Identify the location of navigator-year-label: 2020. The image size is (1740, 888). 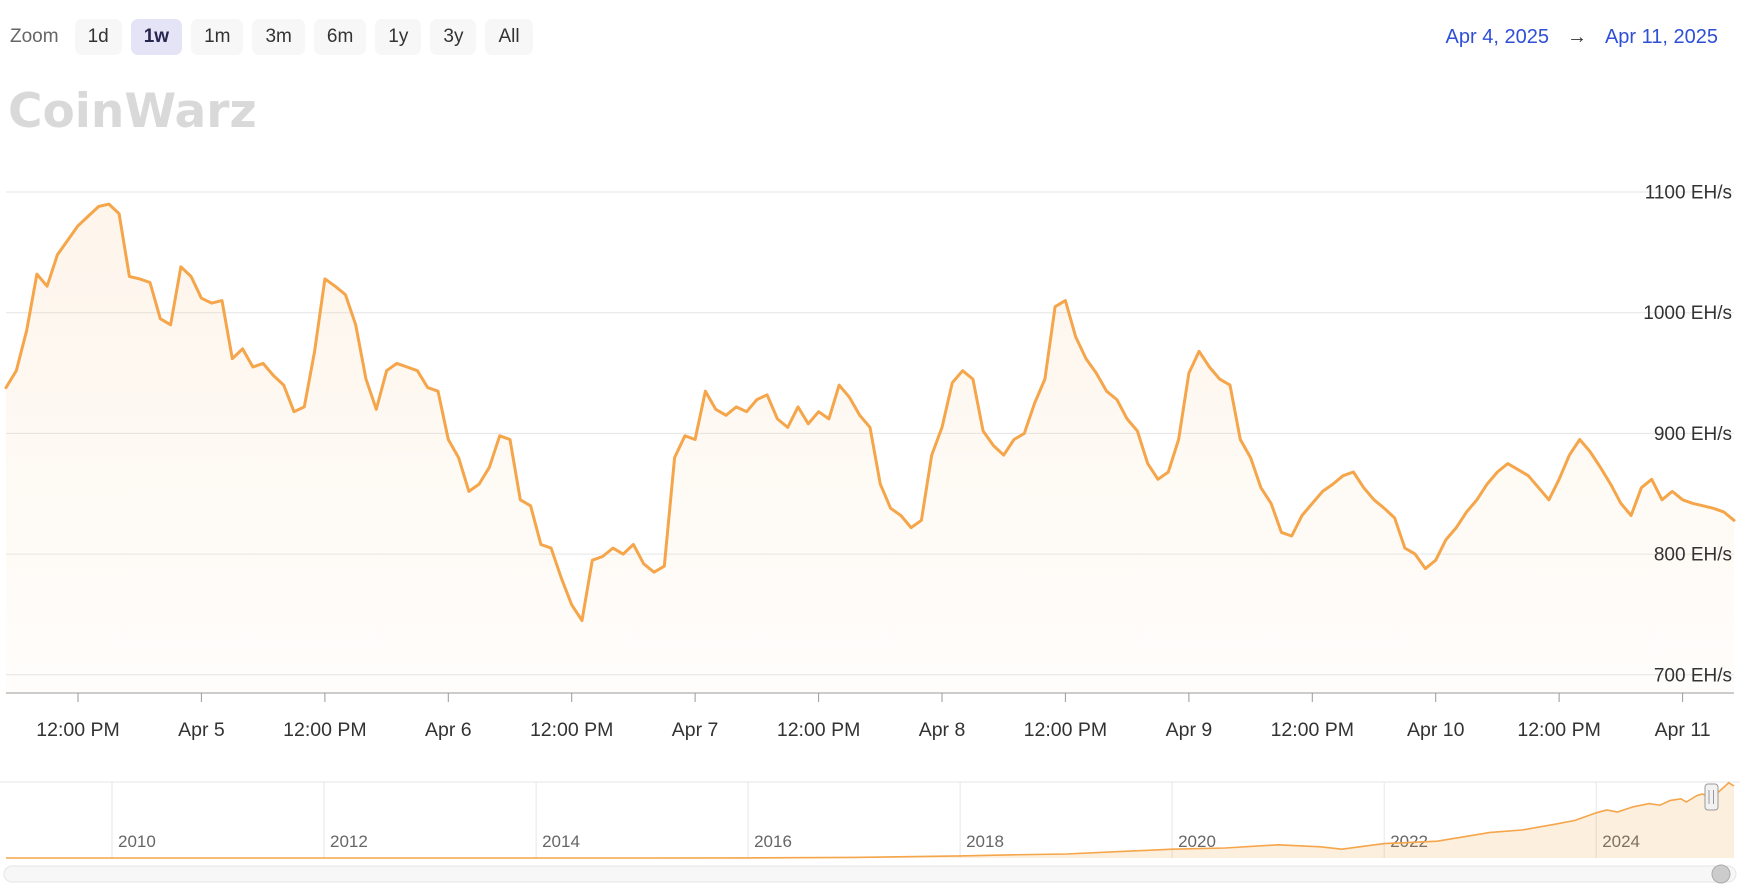
(1197, 841).